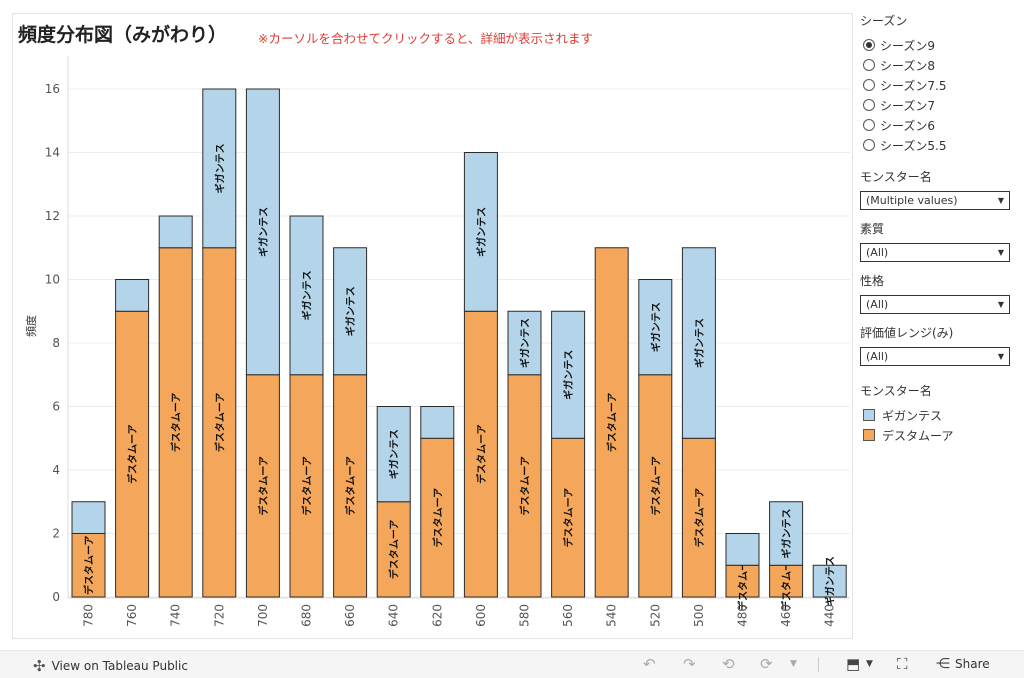 The image size is (1024, 678). What do you see at coordinates (912, 200) in the screenshot?
I see `filter-dropdown-value: (Multiple values)` at bounding box center [912, 200].